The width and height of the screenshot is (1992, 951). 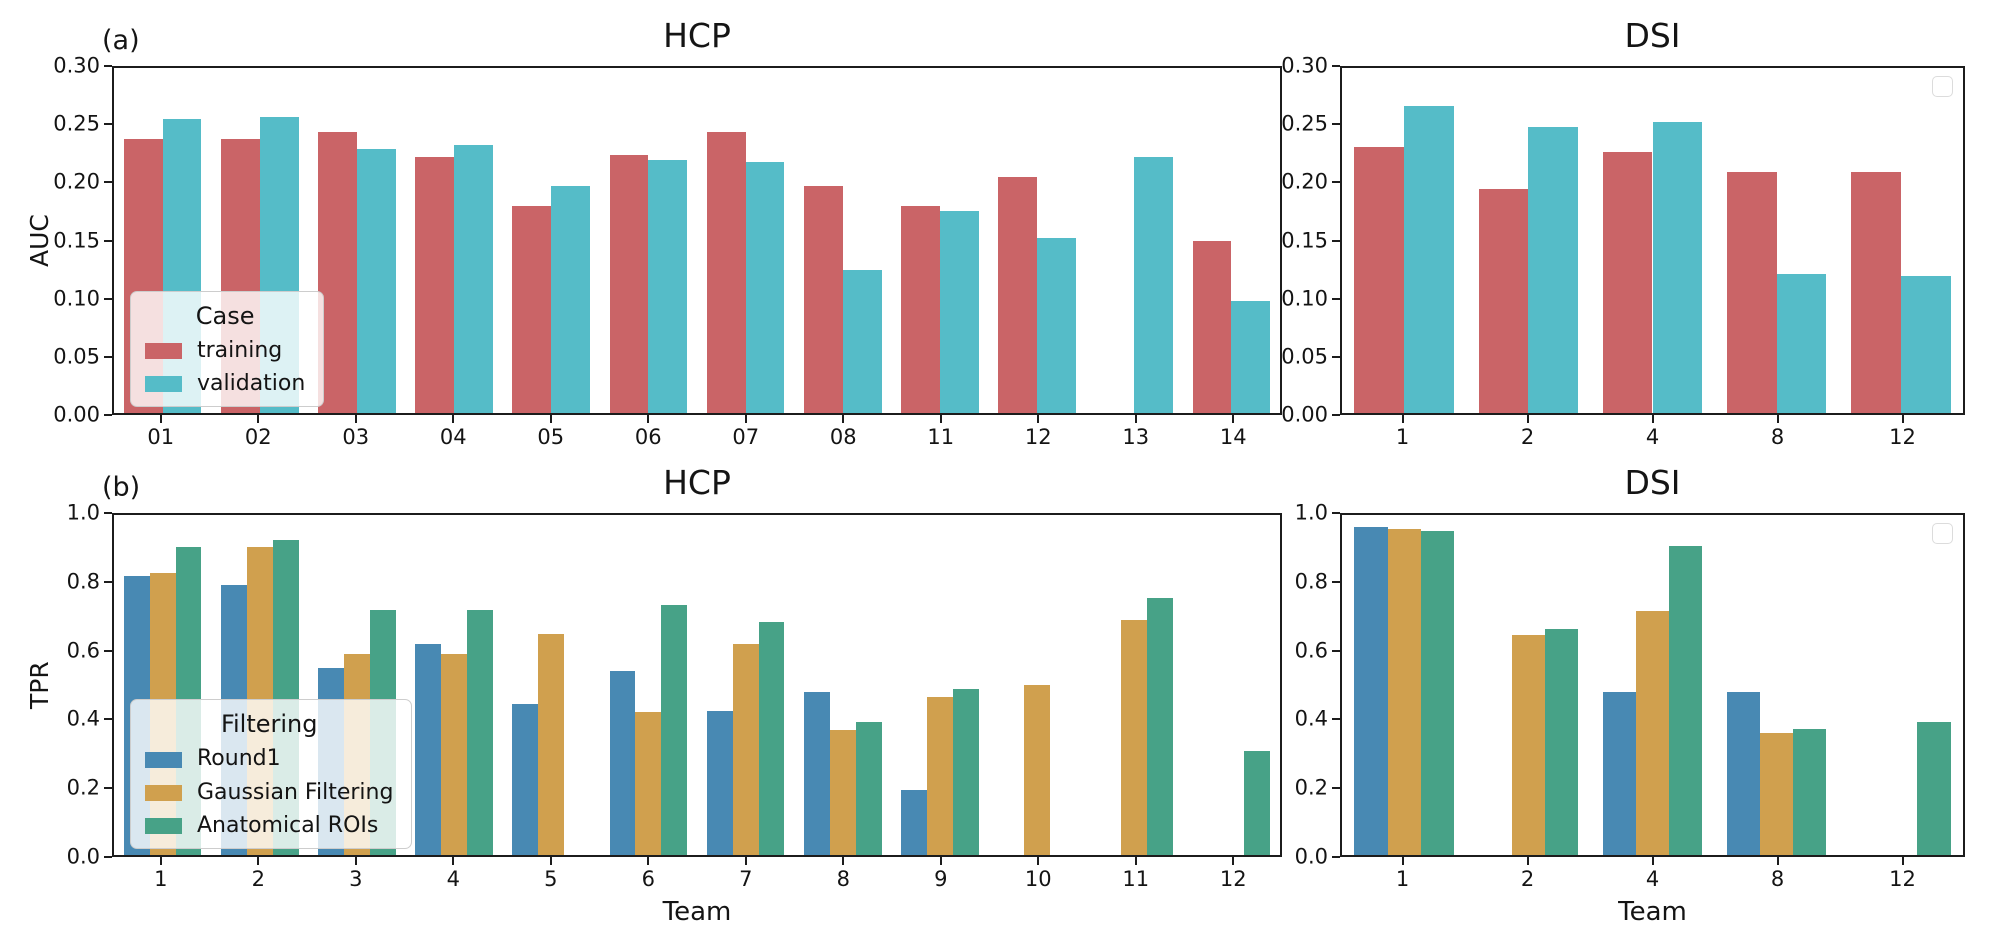 I want to click on x-tick-label: 9, so click(x=941, y=879).